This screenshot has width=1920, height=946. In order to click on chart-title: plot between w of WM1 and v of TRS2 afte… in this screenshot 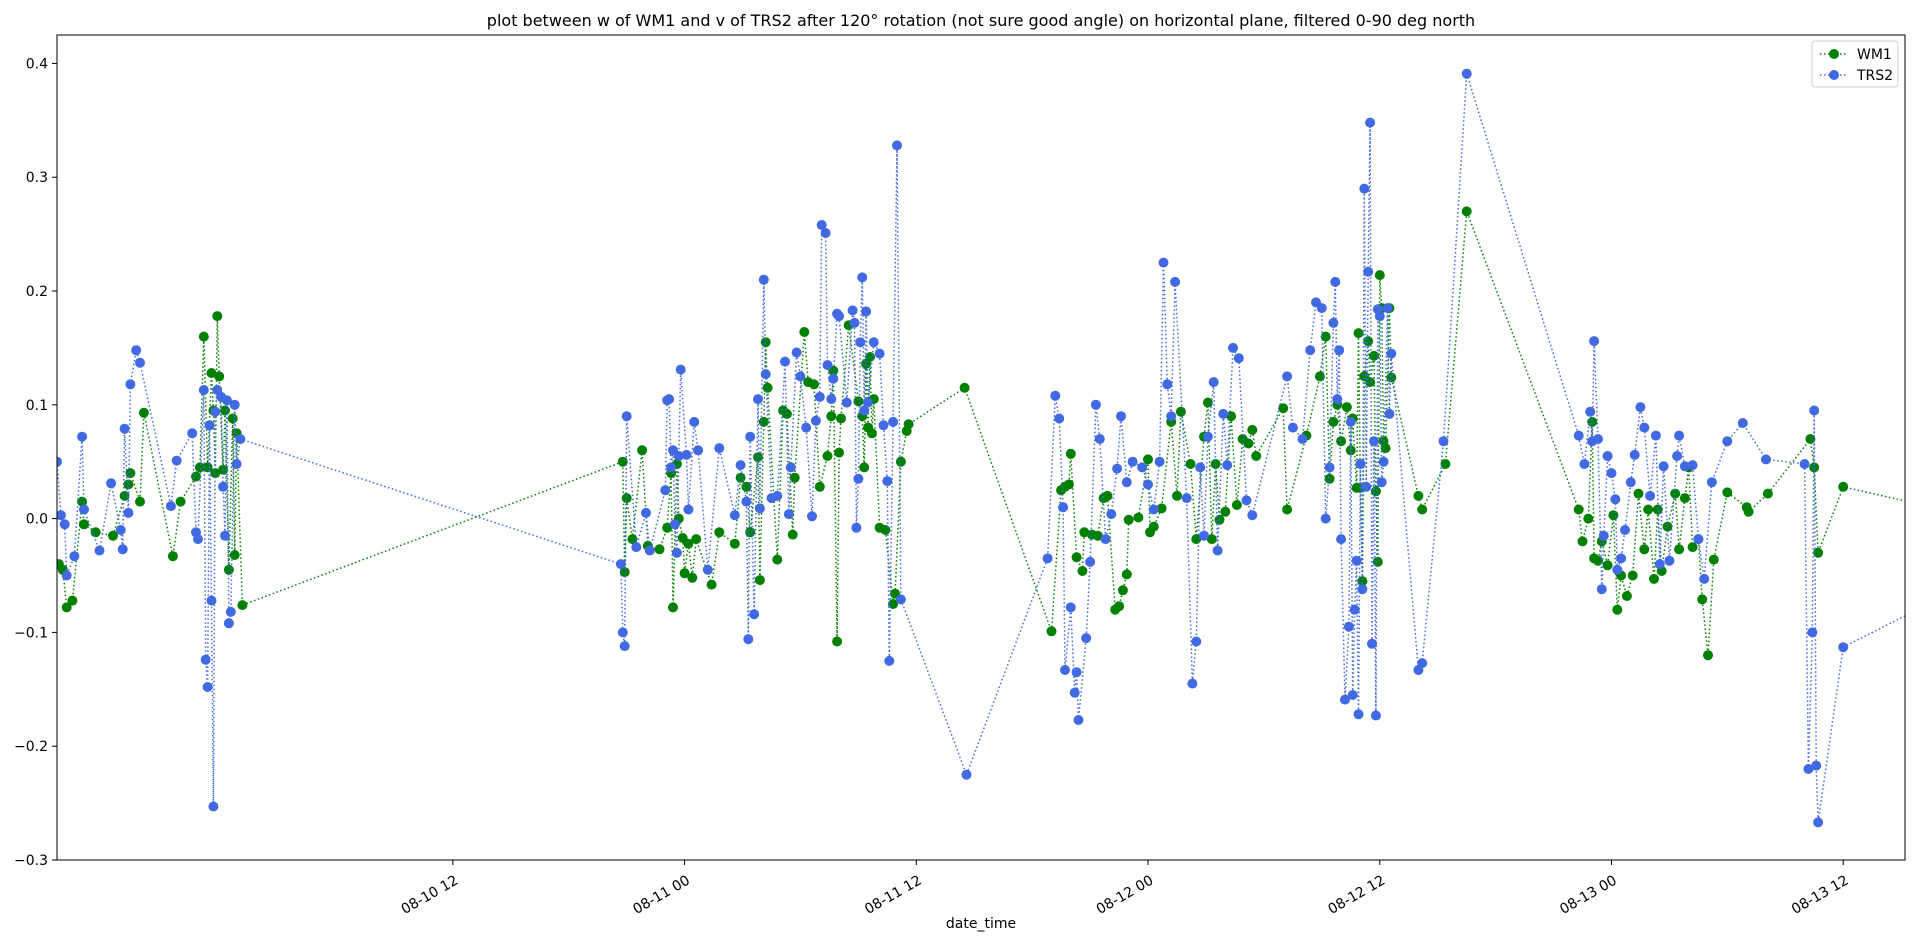, I will do `click(981, 20)`.